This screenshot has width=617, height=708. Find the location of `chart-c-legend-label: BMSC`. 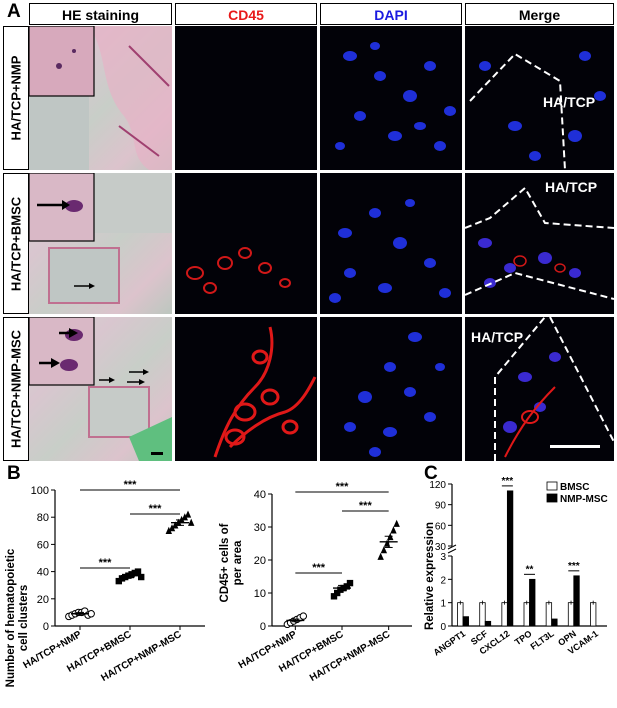

chart-c-legend-label: BMSC is located at coordinates (574, 487).